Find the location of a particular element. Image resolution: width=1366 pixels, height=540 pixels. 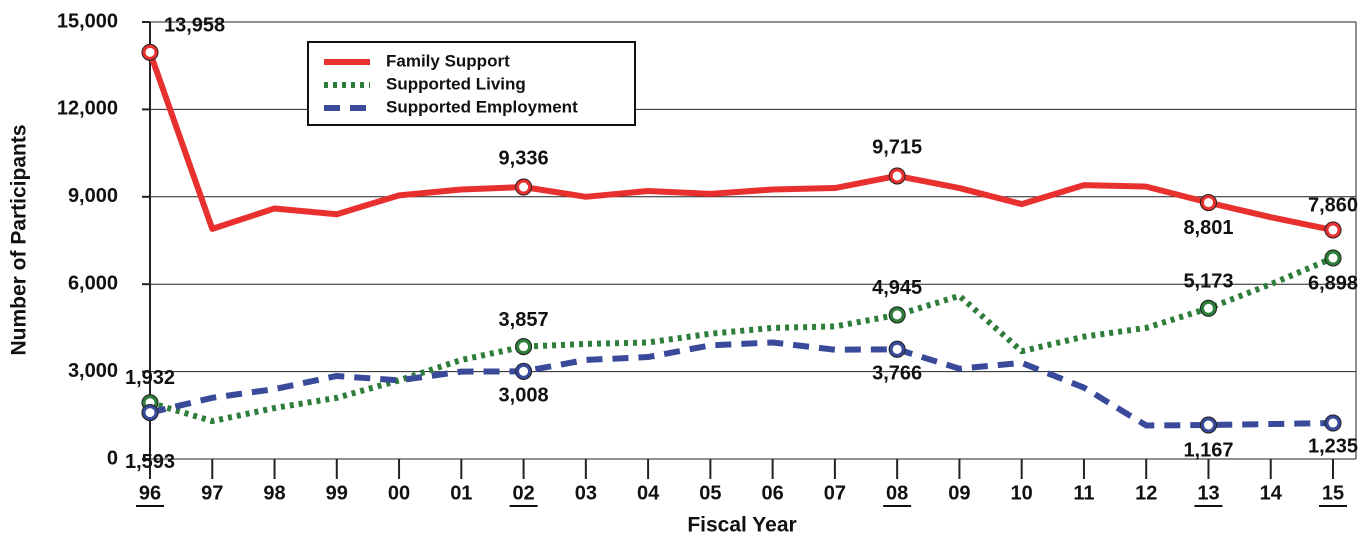

x-tick-label: 10 is located at coordinates (1022, 493).